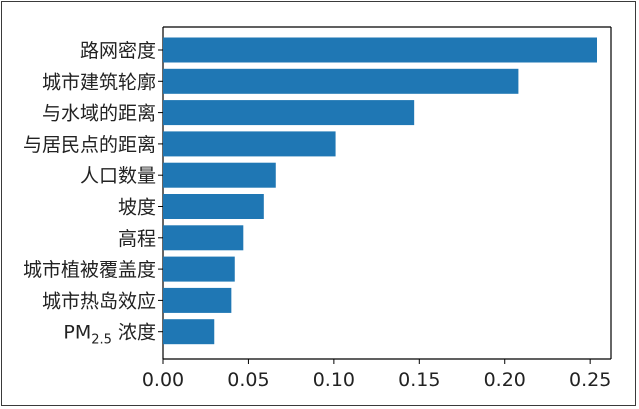 The height and width of the screenshot is (409, 639). I want to click on category-label: 高程, so click(137, 239).